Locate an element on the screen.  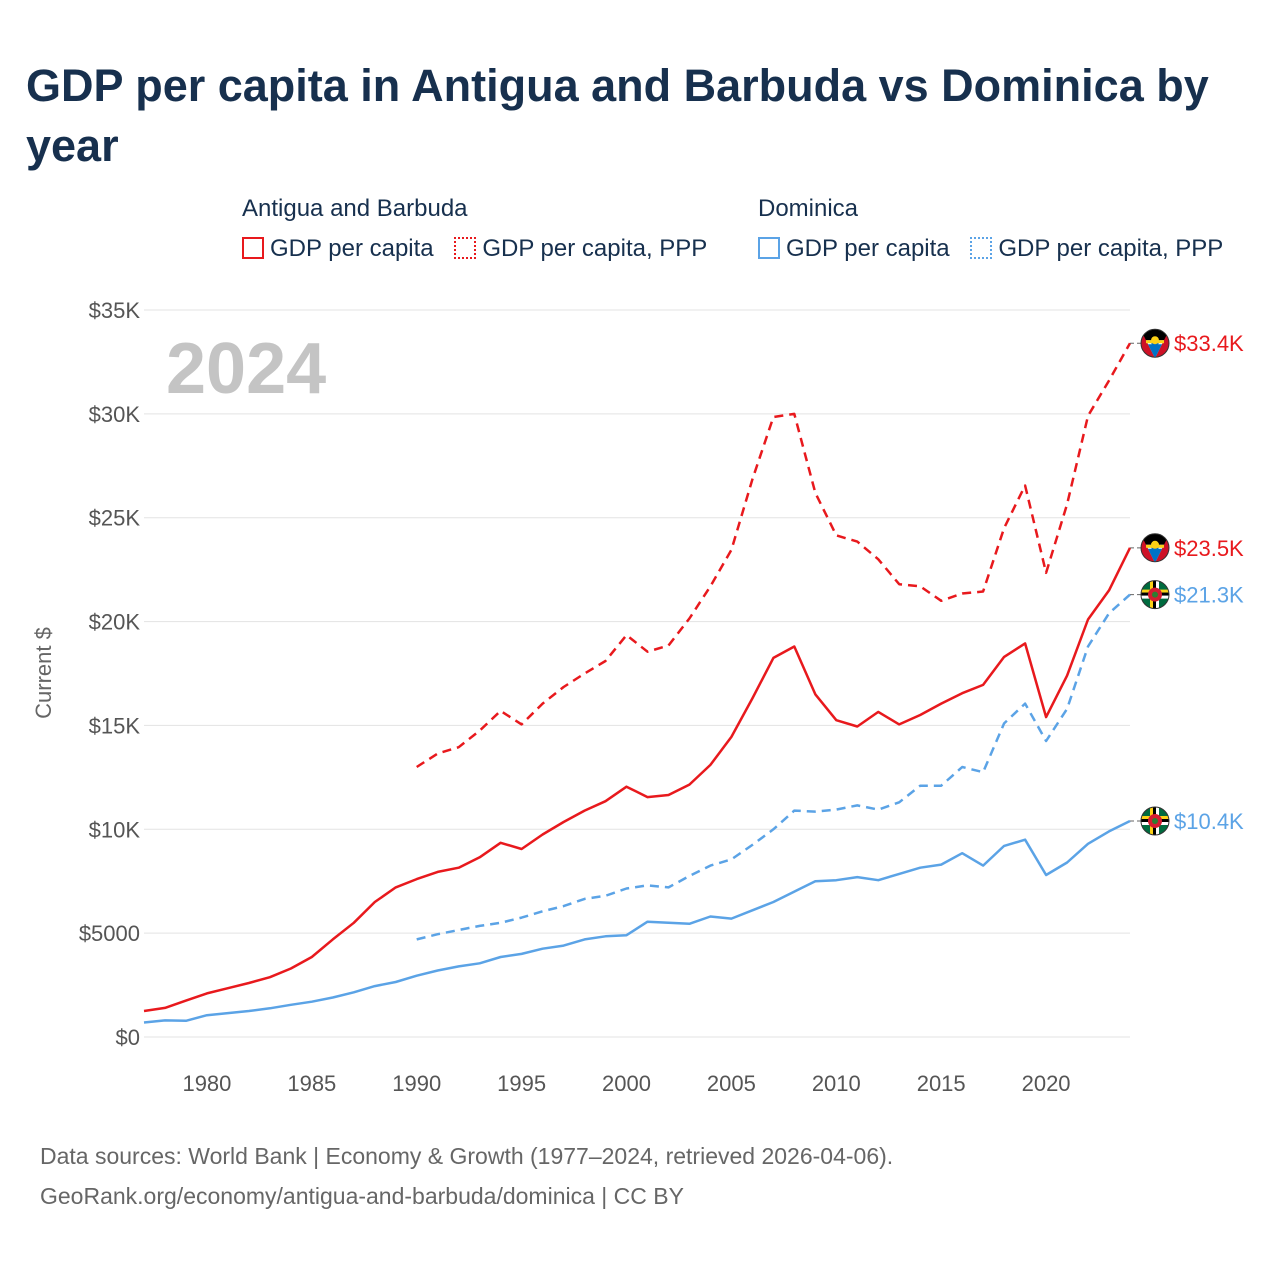
y-axis: $0 $5000 $10K $15K $20K $25K $30K $35K is located at coordinates (110, 674).